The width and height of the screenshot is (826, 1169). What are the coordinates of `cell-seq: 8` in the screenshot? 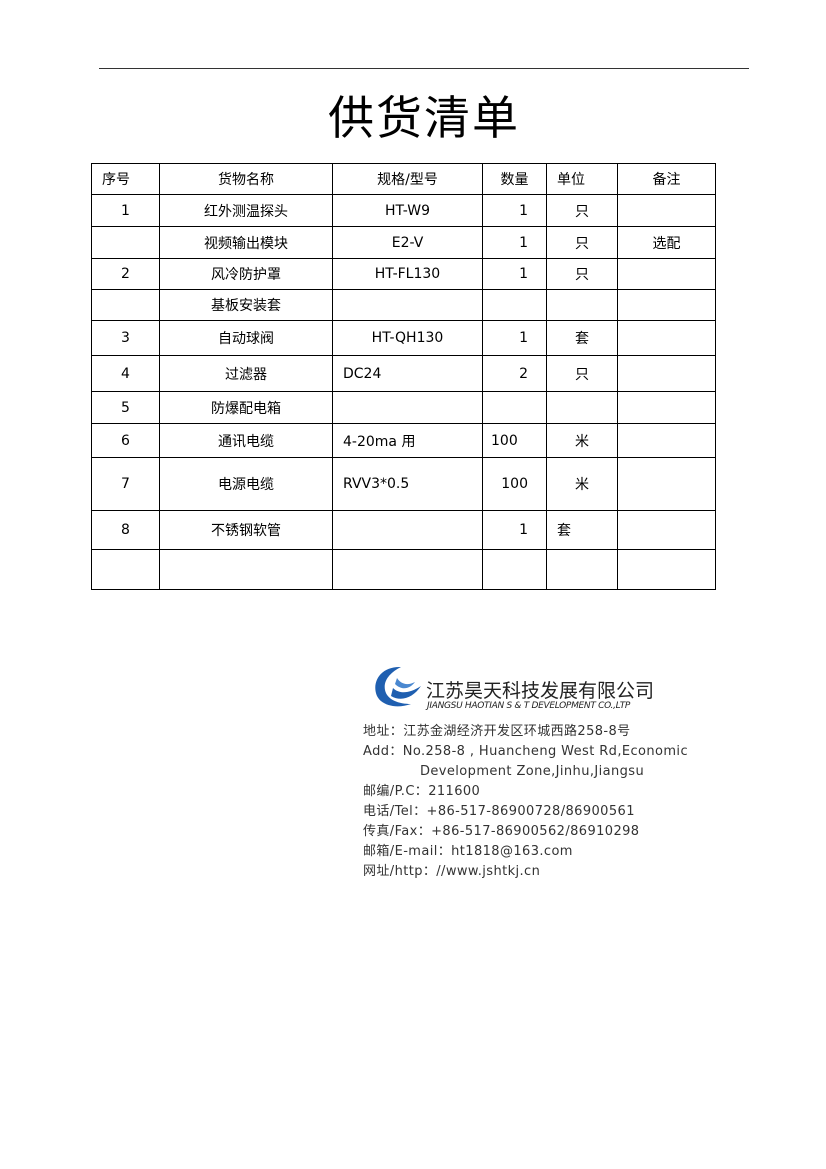 It's located at (125, 530).